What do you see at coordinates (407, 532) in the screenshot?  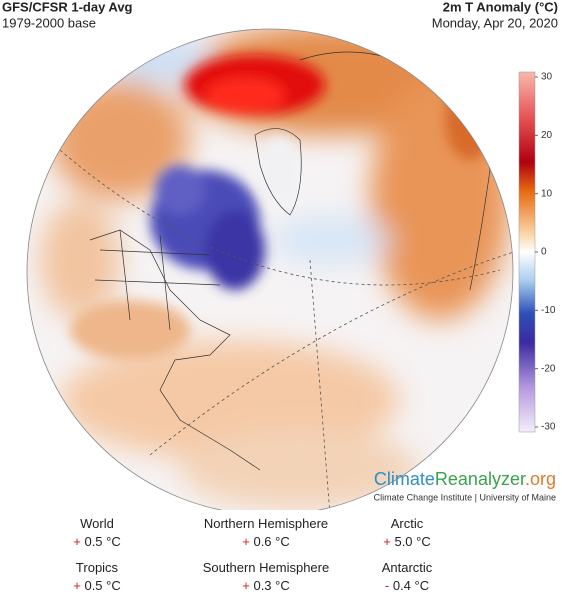 I see `stat: Arctic + 5.0 °C` at bounding box center [407, 532].